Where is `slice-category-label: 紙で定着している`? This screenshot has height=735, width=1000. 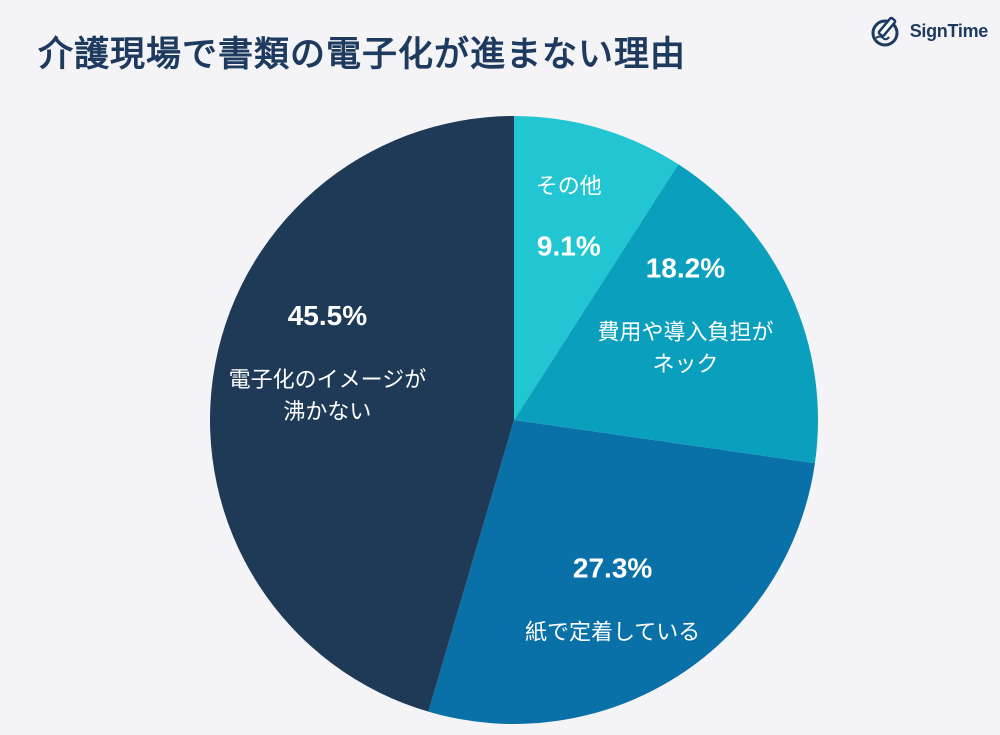 slice-category-label: 紙で定着している is located at coordinates (612, 632).